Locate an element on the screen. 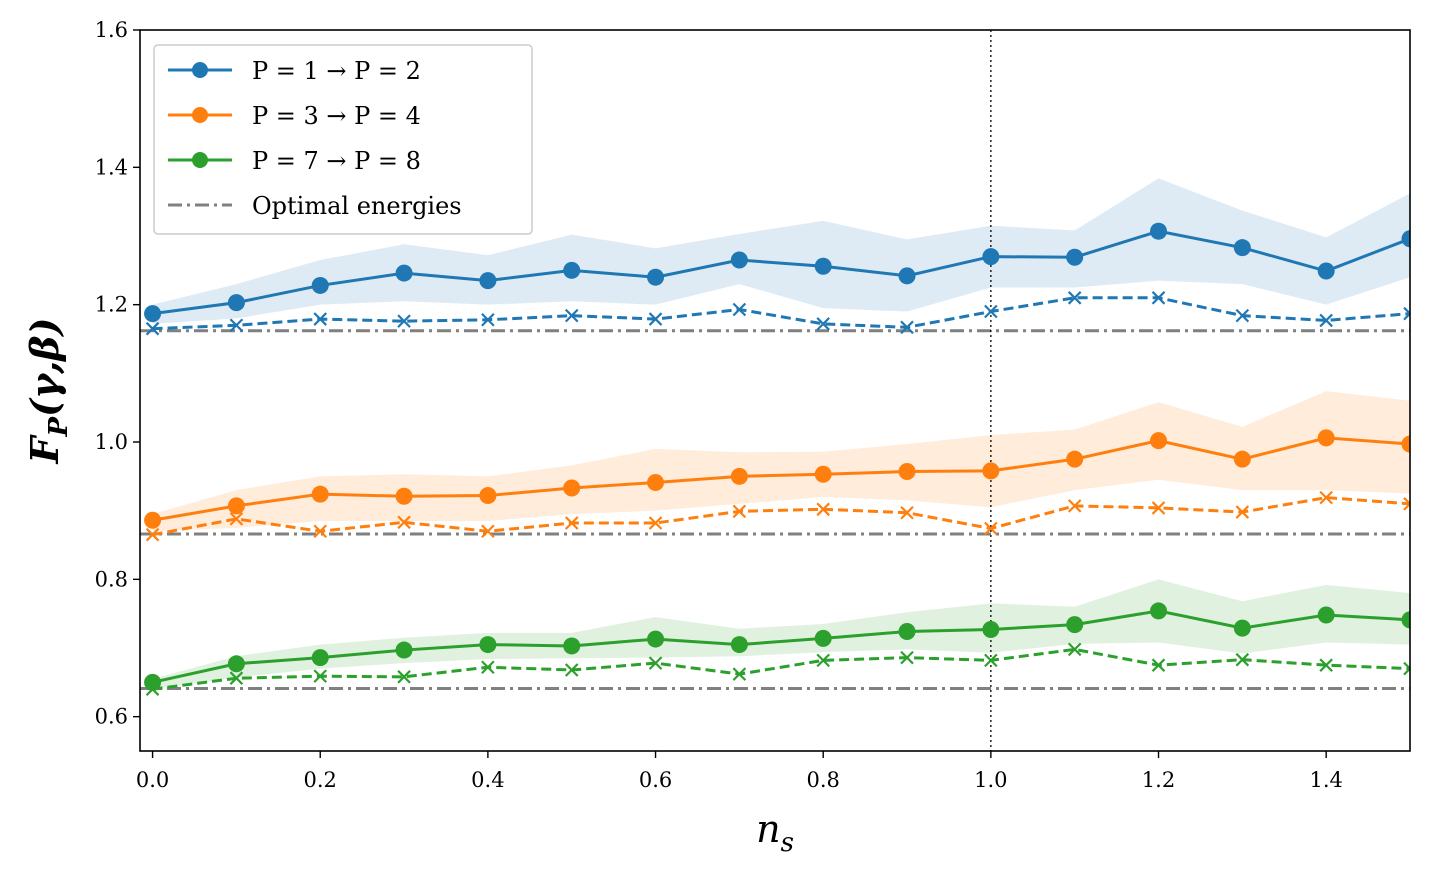  x-tick-label: 0.6 is located at coordinates (655, 780).